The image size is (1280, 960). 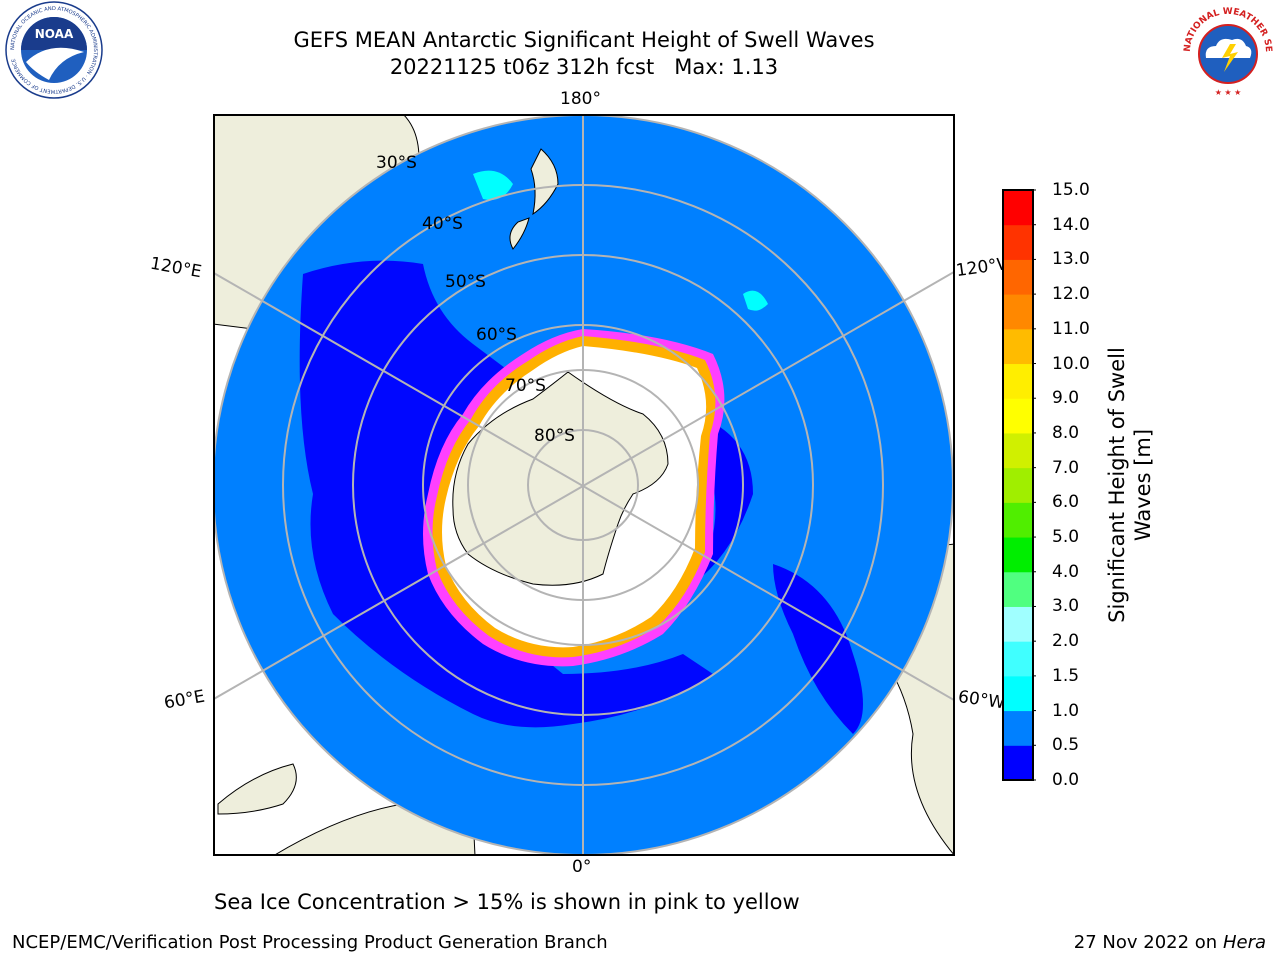 I want to click on colorbar-tick-label: 1.5, so click(x=1066, y=675).